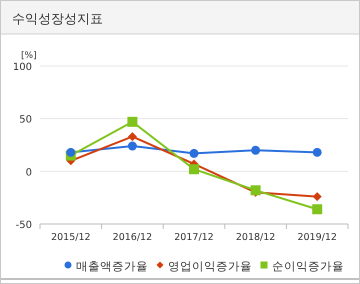 The height and width of the screenshot is (284, 360). I want to click on legend-label: 매출액증가율, so click(112, 266).